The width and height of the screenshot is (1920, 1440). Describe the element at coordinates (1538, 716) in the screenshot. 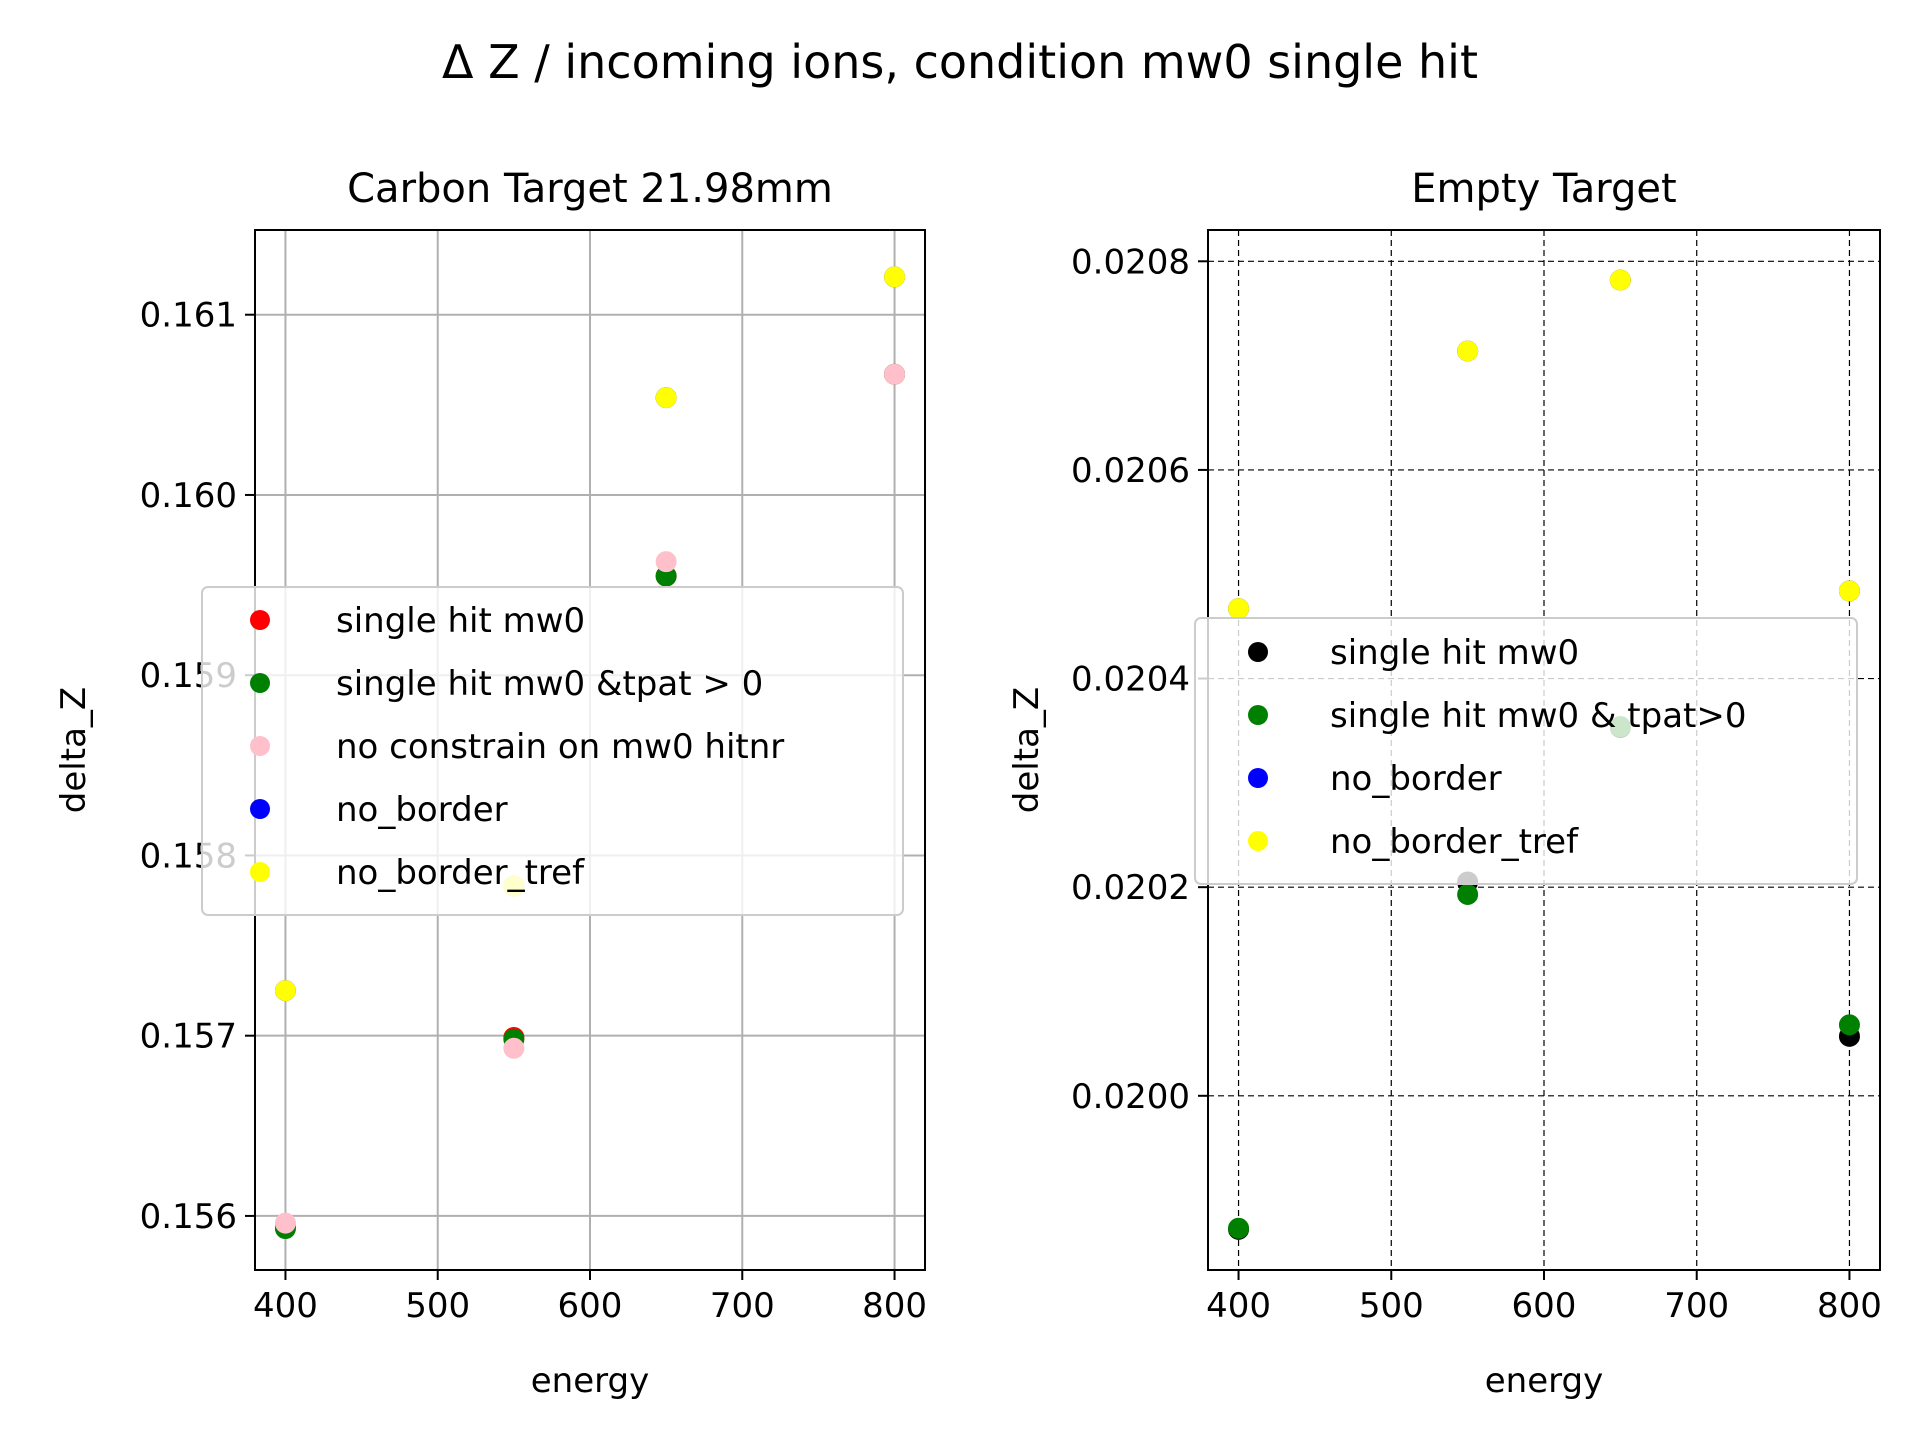

I see `legend-label: single hit mw0 & tpat>0` at that location.